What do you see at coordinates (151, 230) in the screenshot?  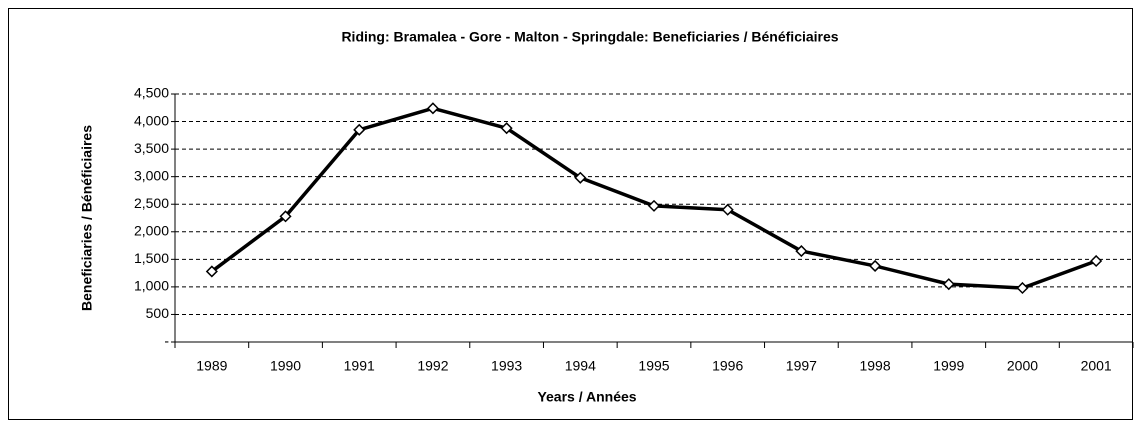 I see `y-tick-label: 2,000` at bounding box center [151, 230].